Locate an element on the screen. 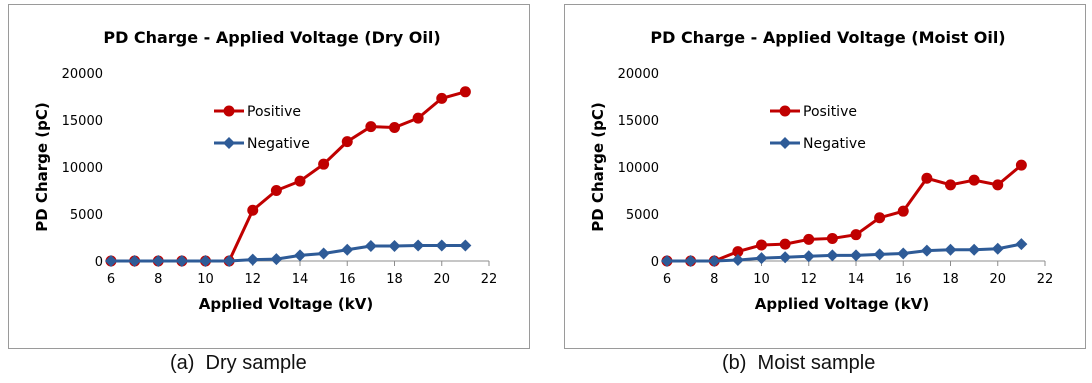 Image resolution: width=1092 pixels, height=383 pixels. chart-title: PD Charge - Applied Voltage (Dry Oil) is located at coordinates (271, 37).